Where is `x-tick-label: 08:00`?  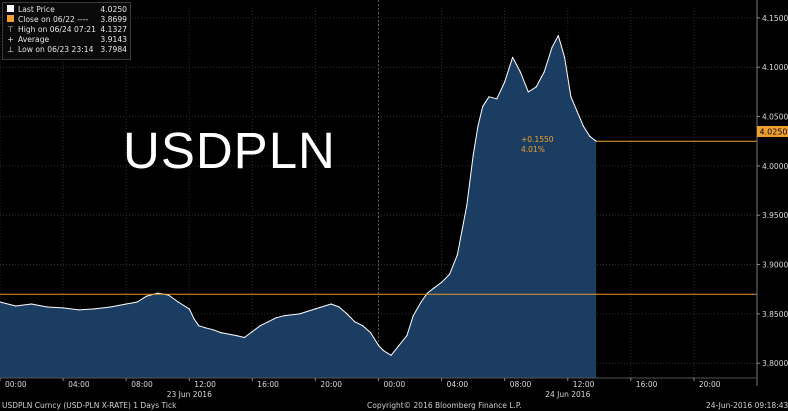
x-tick-label: 08:00 is located at coordinates (521, 384).